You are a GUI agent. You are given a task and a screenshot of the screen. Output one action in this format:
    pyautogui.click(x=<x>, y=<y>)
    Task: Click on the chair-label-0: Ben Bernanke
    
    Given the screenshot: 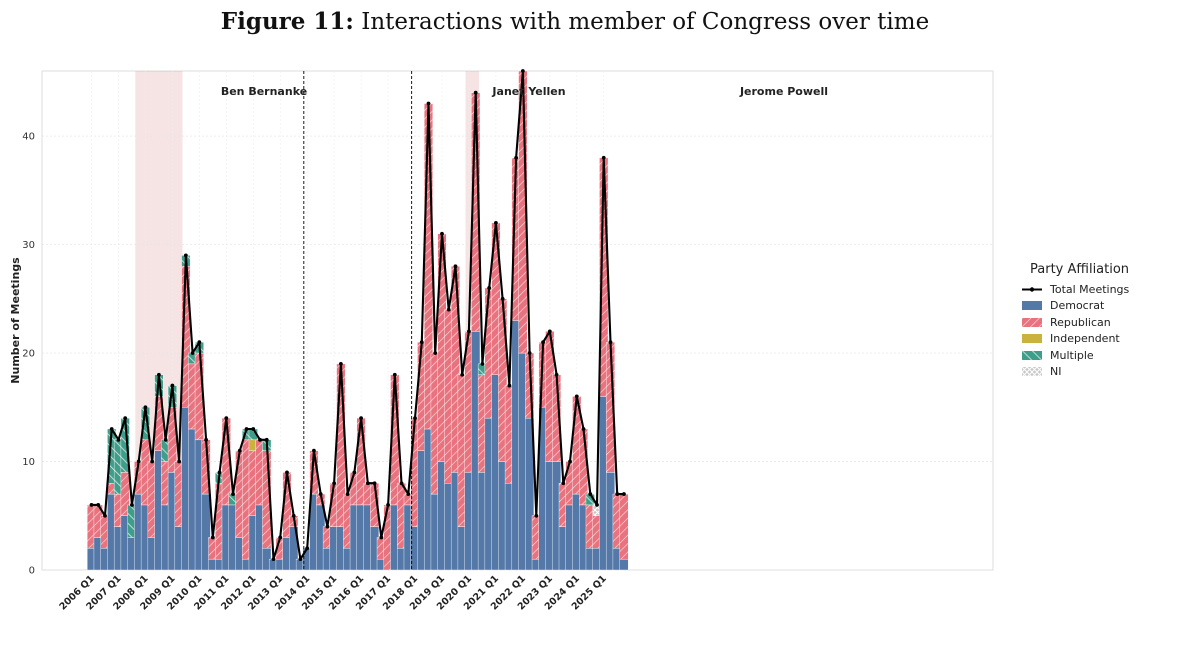 What is the action you would take?
    pyautogui.click(x=264, y=91)
    